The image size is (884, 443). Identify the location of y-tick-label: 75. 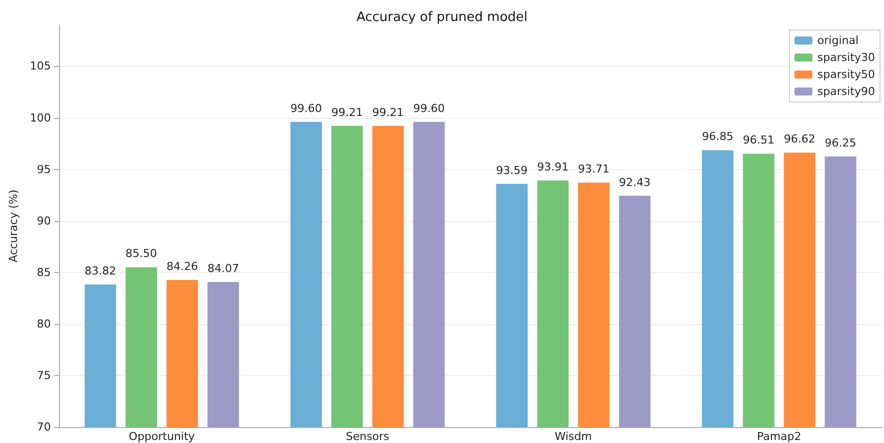
(43, 375).